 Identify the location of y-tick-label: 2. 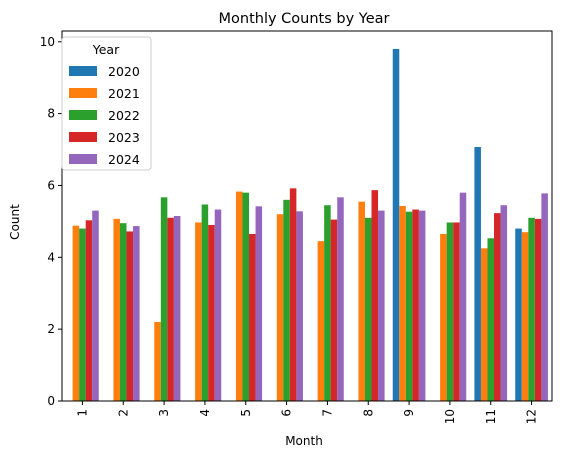
(51, 329).